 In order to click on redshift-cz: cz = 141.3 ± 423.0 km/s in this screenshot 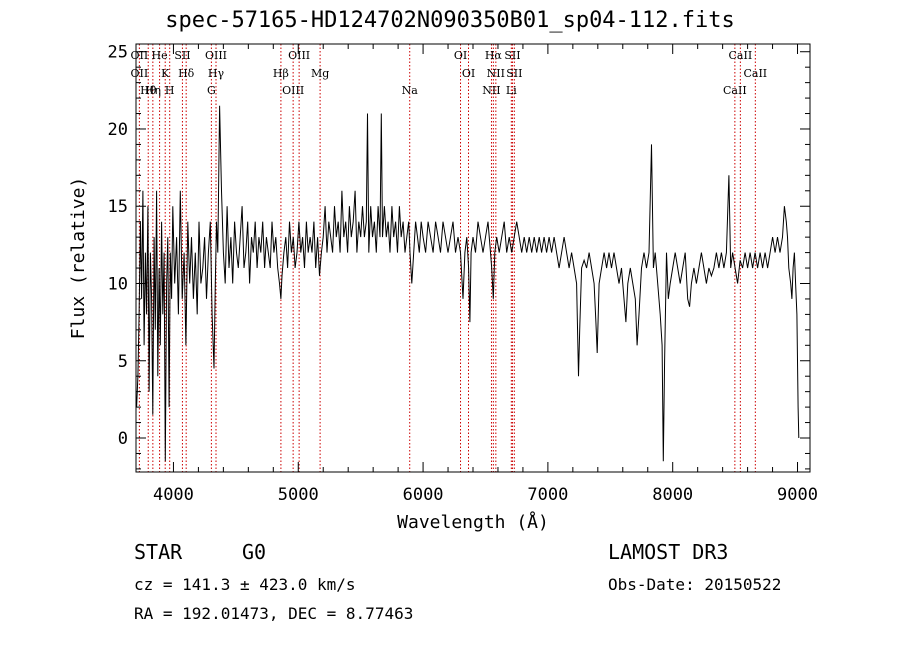, I will do `click(245, 584)`.